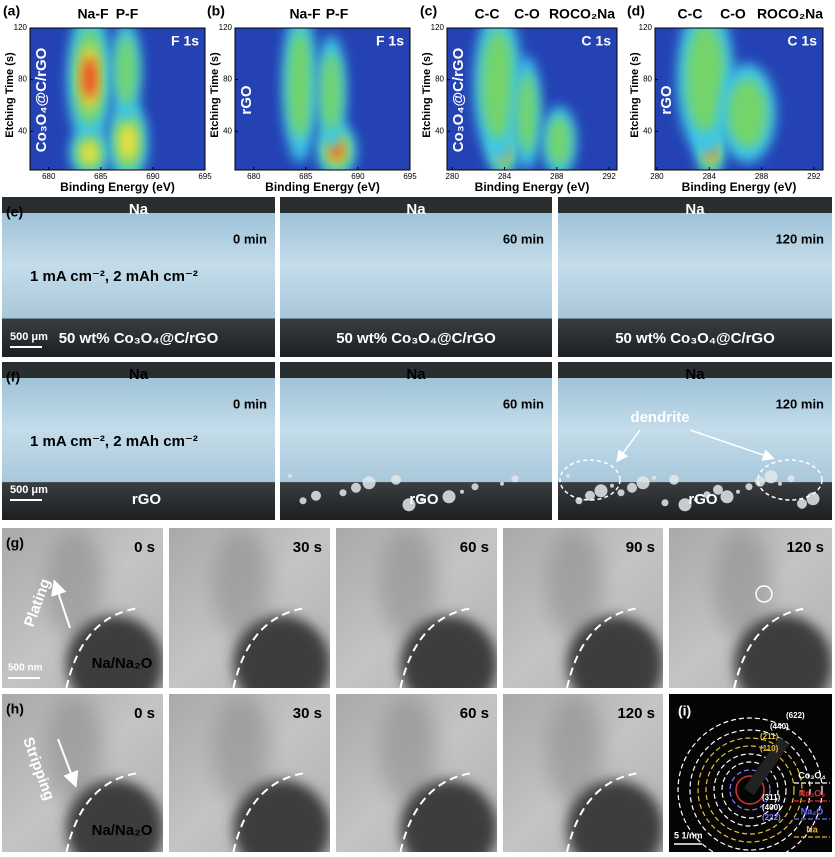  I want to click on panel-label: (h), so click(15, 709).